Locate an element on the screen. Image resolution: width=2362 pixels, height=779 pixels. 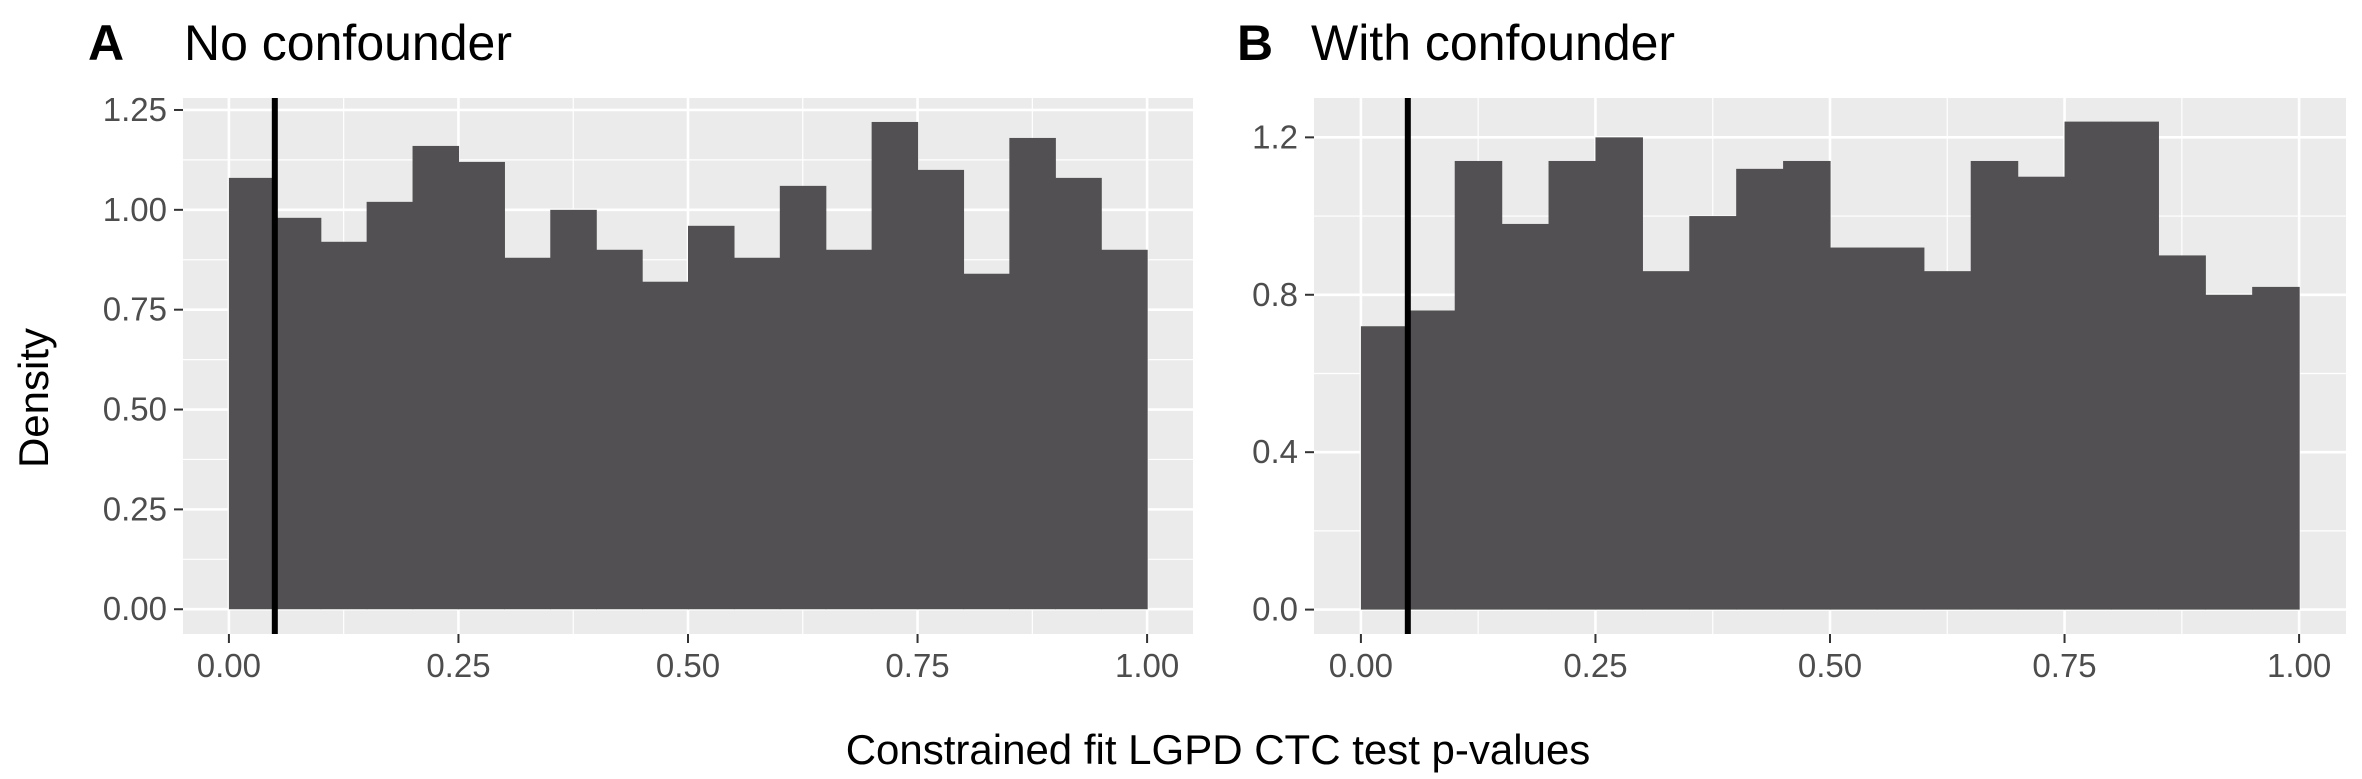
panel-b-y-tick-label: 0.0 is located at coordinates (1275, 609).